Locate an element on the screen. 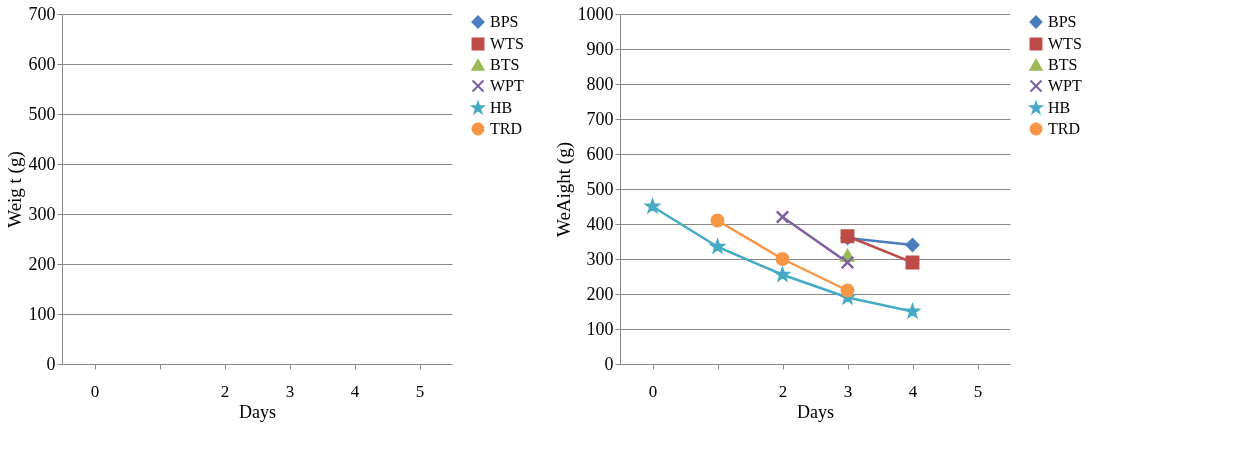 This screenshot has height=461, width=1251. y-axis-title: WeAight (g) is located at coordinates (563, 189).